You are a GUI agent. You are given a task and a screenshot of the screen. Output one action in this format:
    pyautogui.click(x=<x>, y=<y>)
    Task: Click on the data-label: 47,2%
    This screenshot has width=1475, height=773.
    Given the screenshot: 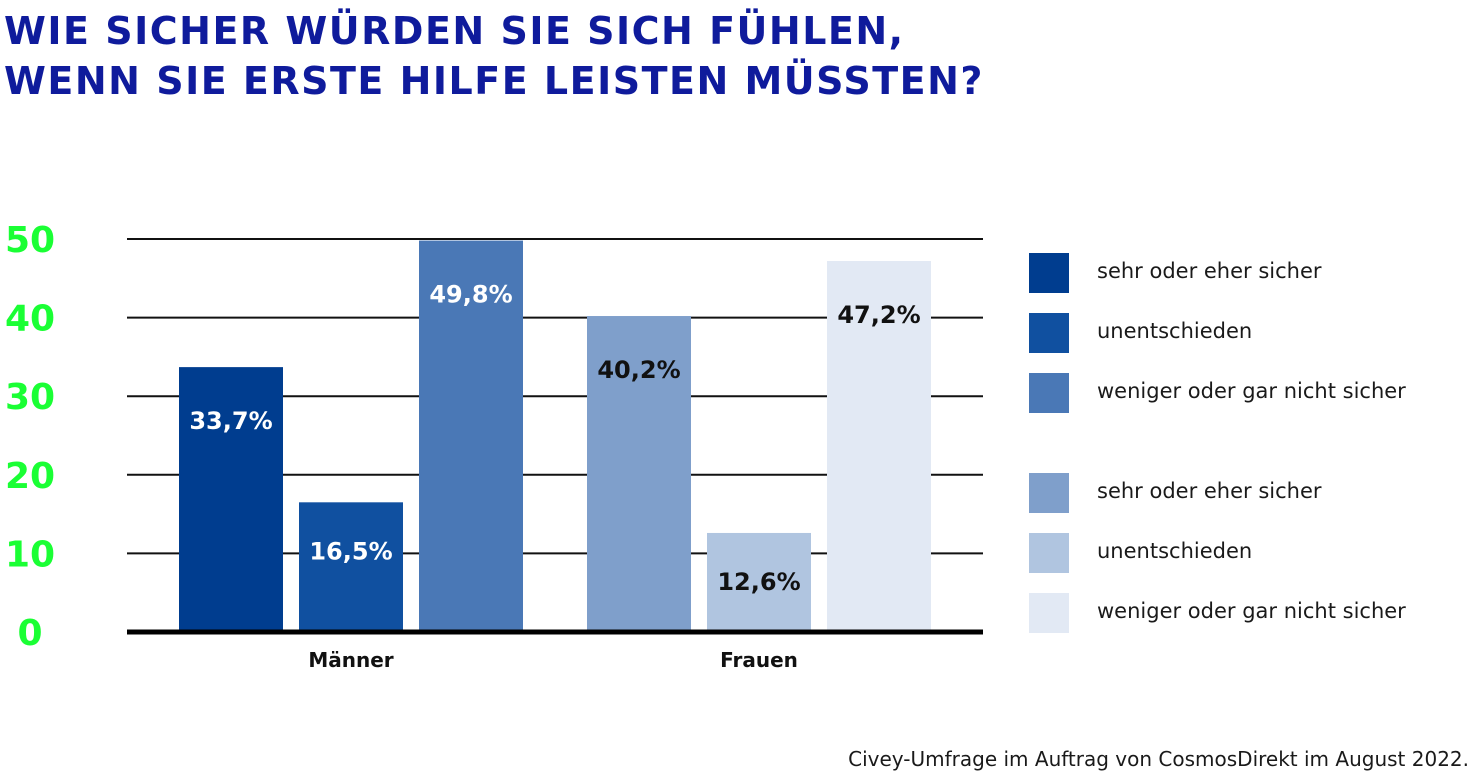 What is the action you would take?
    pyautogui.click(x=878, y=315)
    